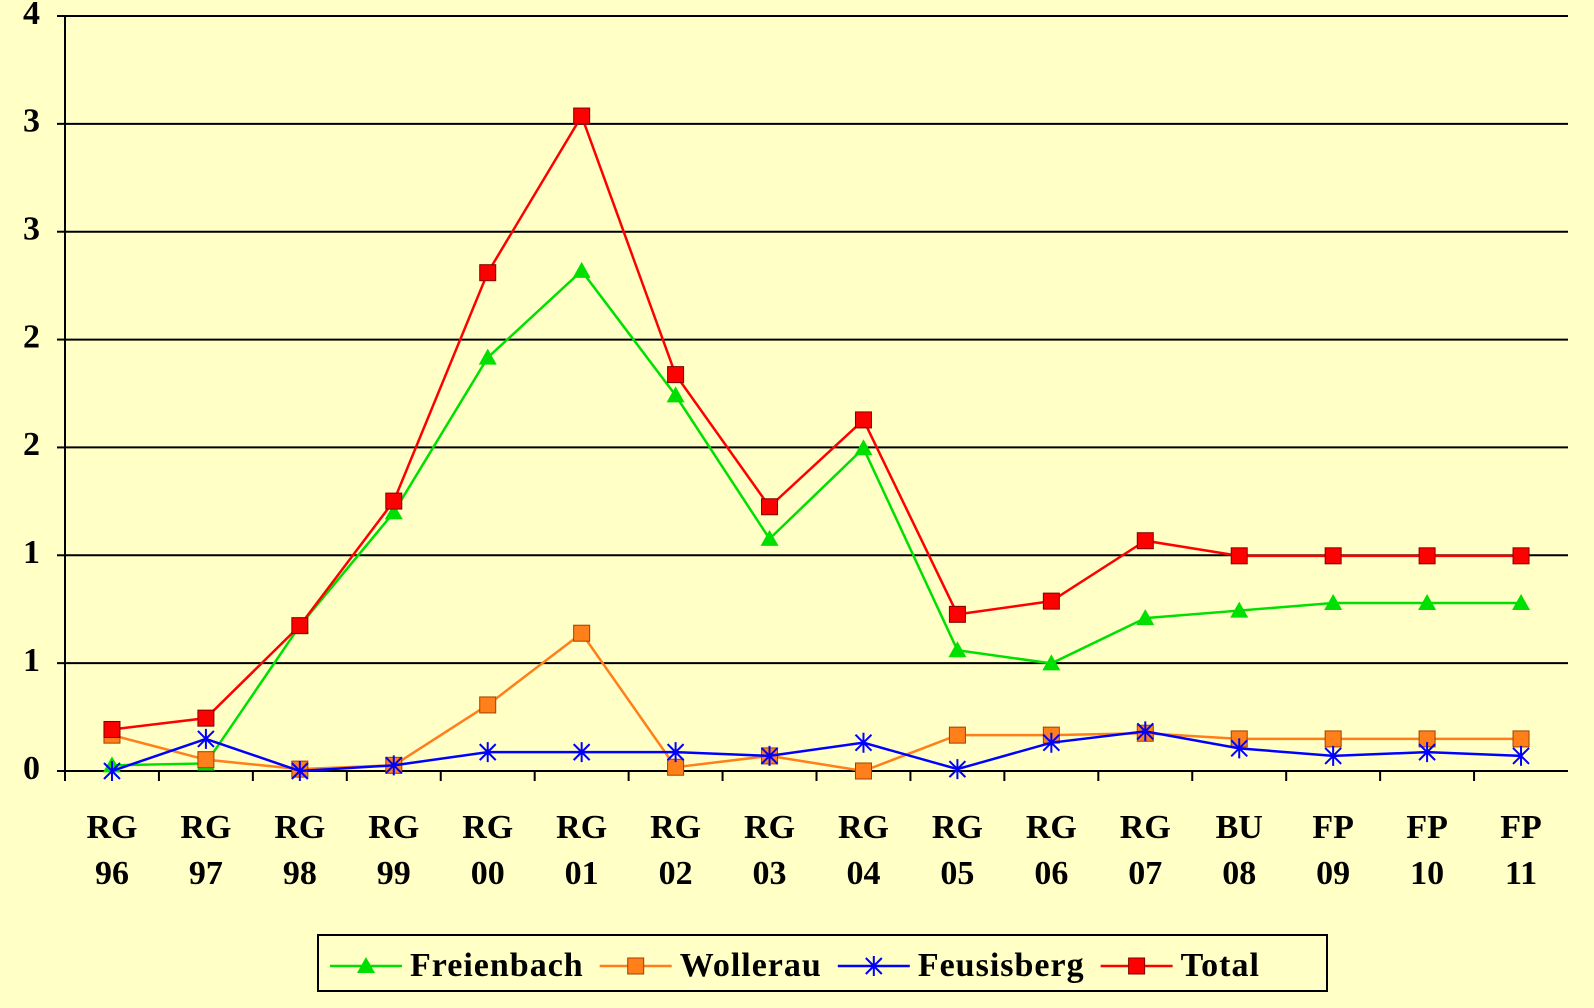 The image size is (1594, 1008). I want to click on legend-label: Wollerau, so click(751, 965).